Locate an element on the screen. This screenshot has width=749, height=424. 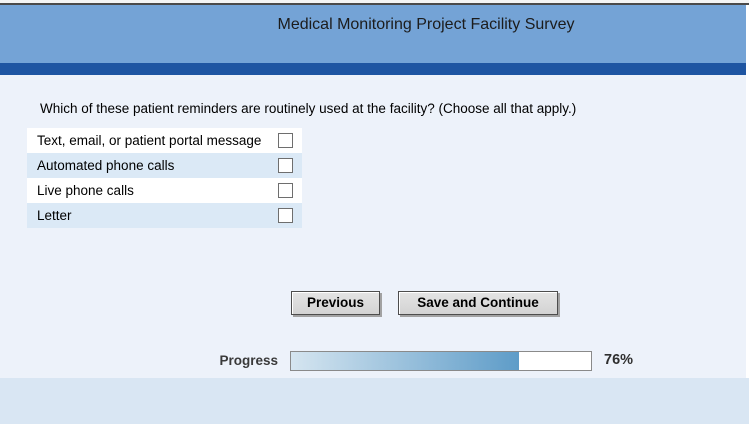
progress-bar is located at coordinates (441, 361).